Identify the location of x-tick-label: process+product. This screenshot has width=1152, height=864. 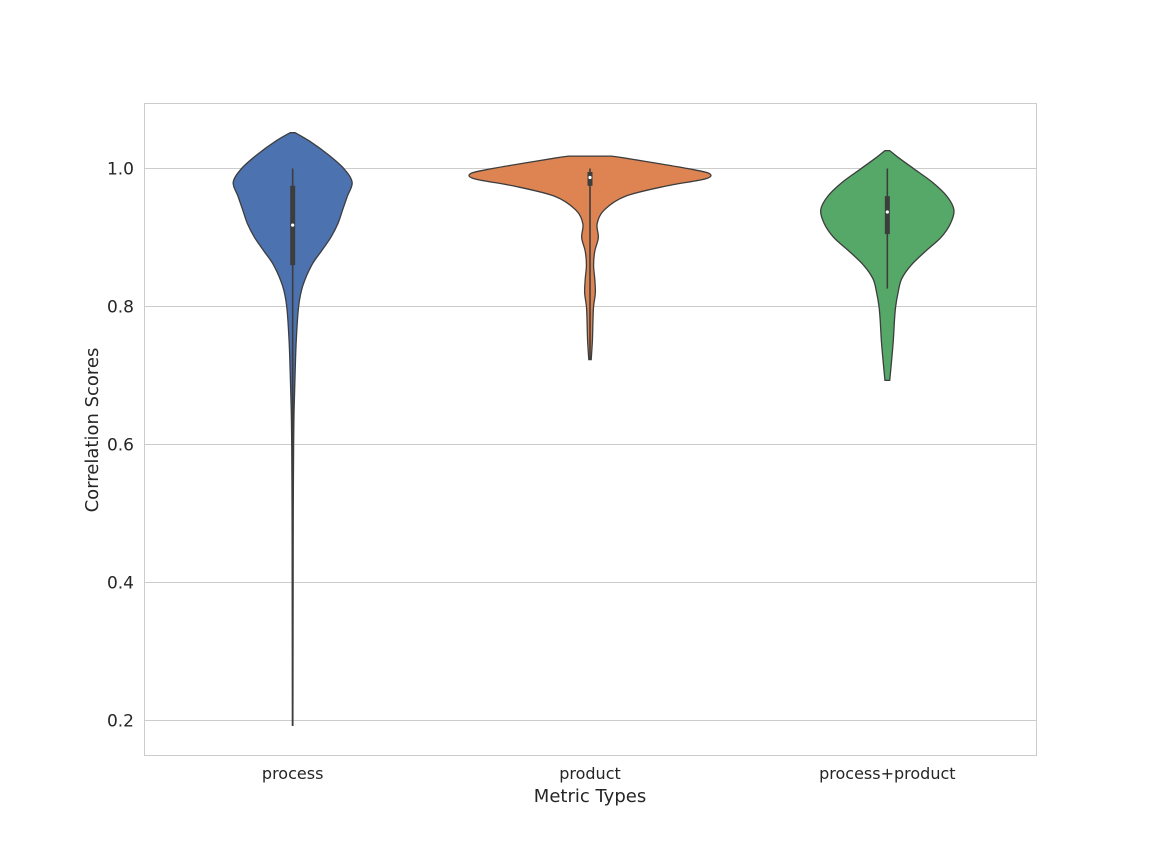
(887, 773).